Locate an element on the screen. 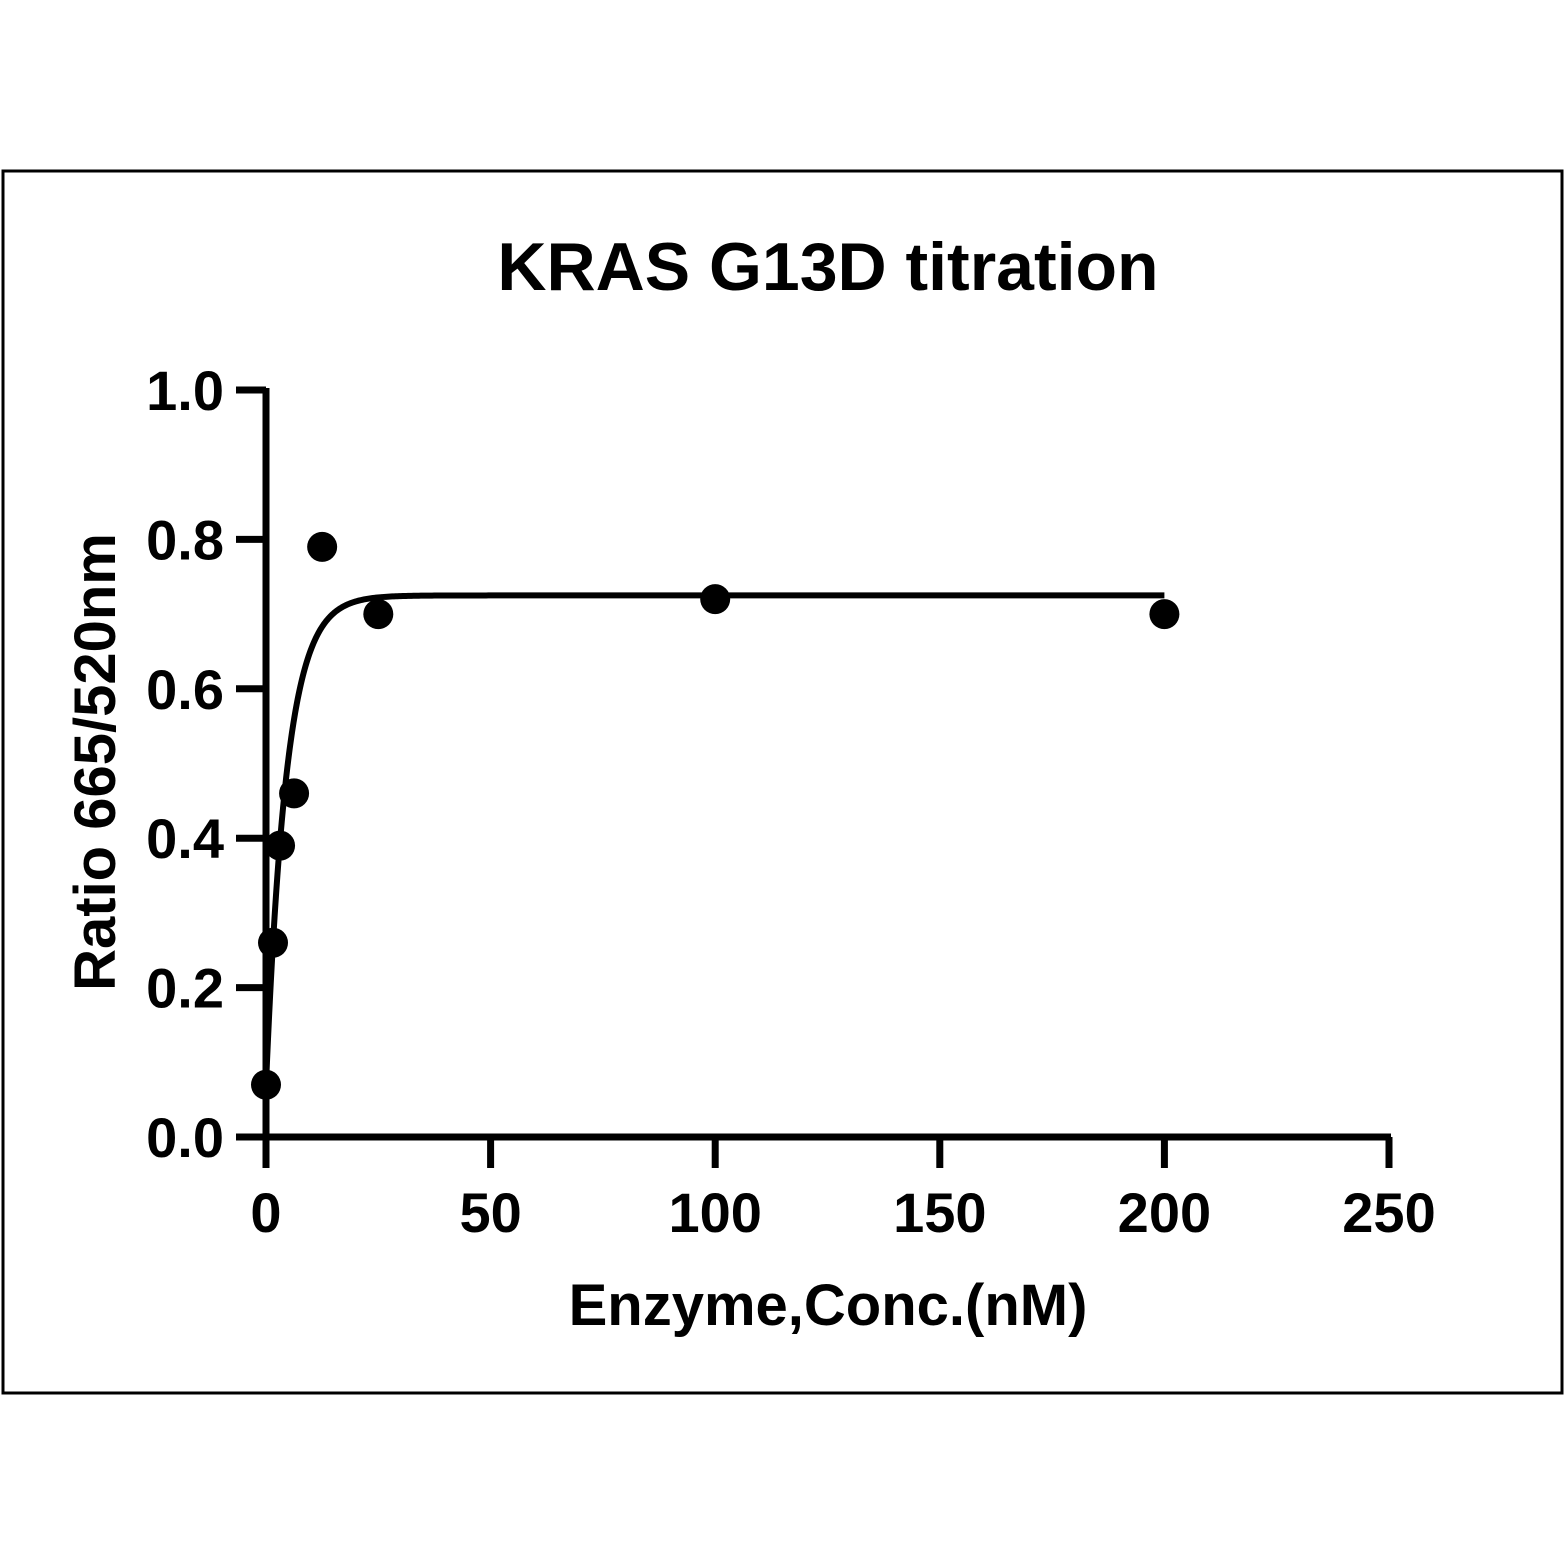 This screenshot has height=1566, width=1566. chart-title: KRAS G13D titration is located at coordinates (827, 267).